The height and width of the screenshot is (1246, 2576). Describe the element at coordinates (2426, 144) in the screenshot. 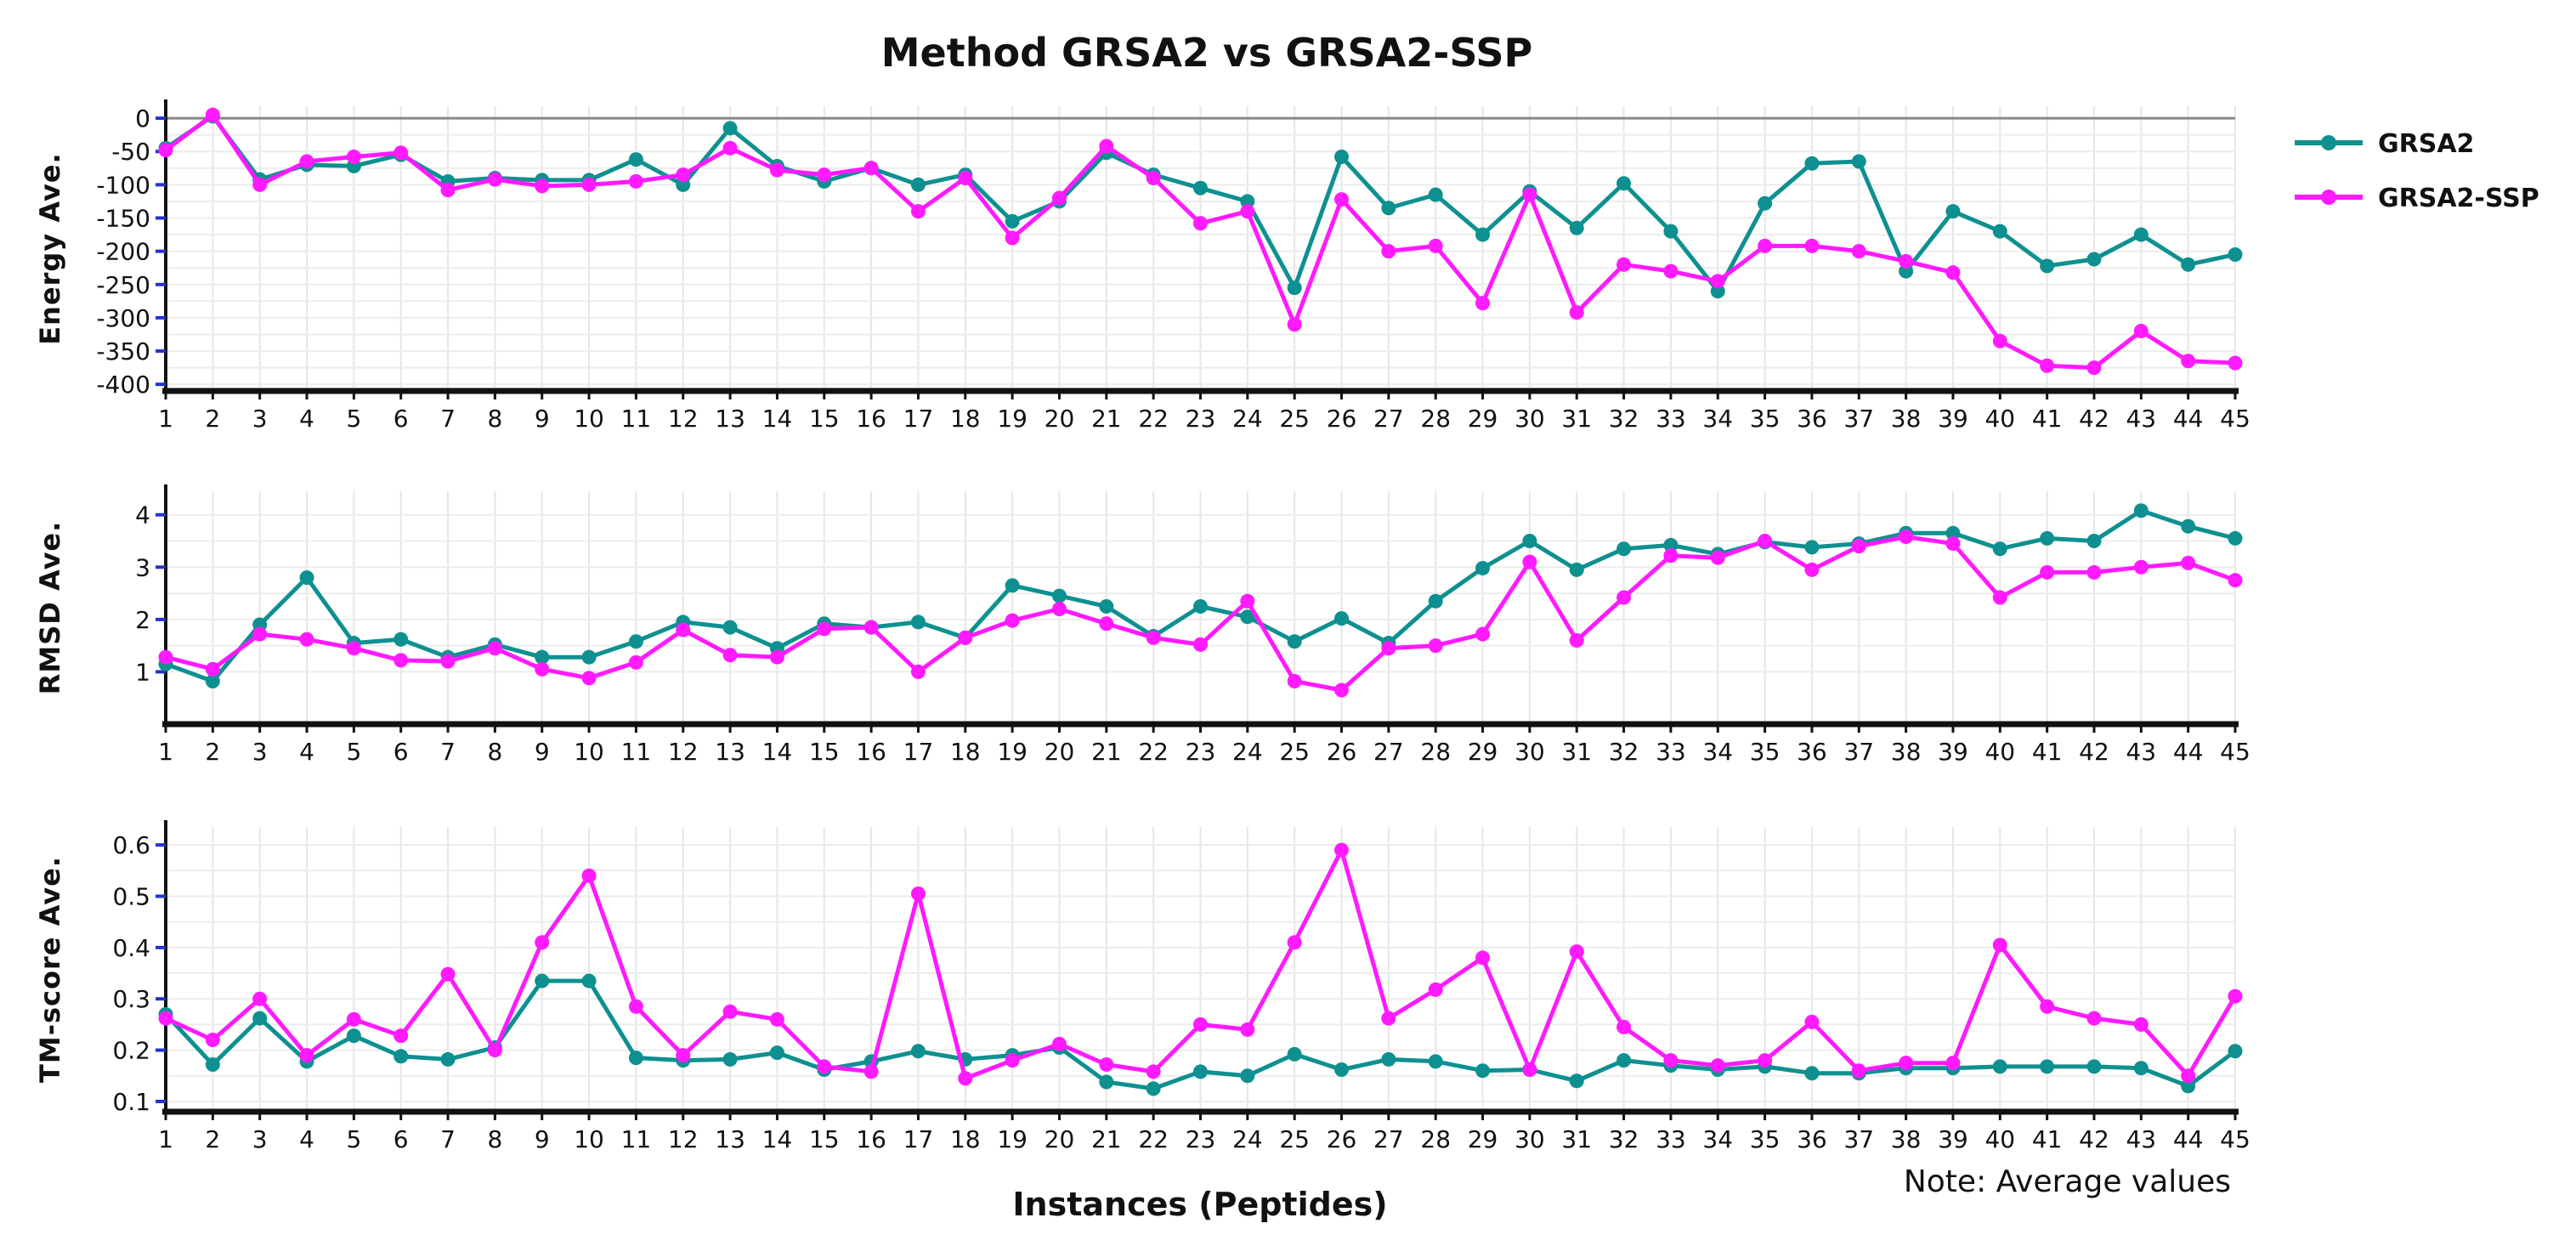

I see `legend-label: GRSA2` at that location.